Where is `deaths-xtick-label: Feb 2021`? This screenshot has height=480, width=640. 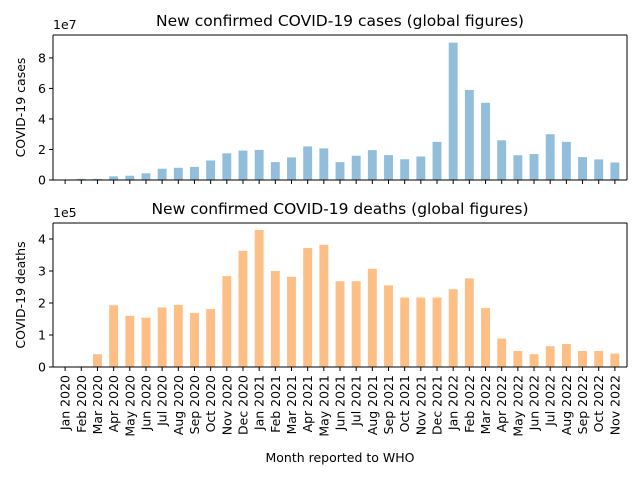
deaths-xtick-label: Feb 2021 is located at coordinates (275, 404).